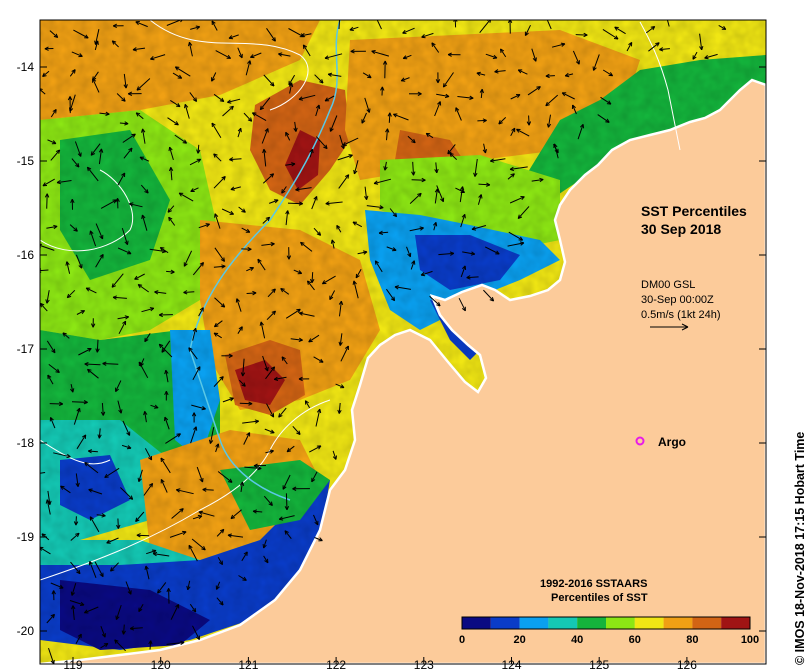 This screenshot has height=672, width=809. What do you see at coordinates (72, 665) in the screenshot?
I see `x-tick-label: 119` at bounding box center [72, 665].